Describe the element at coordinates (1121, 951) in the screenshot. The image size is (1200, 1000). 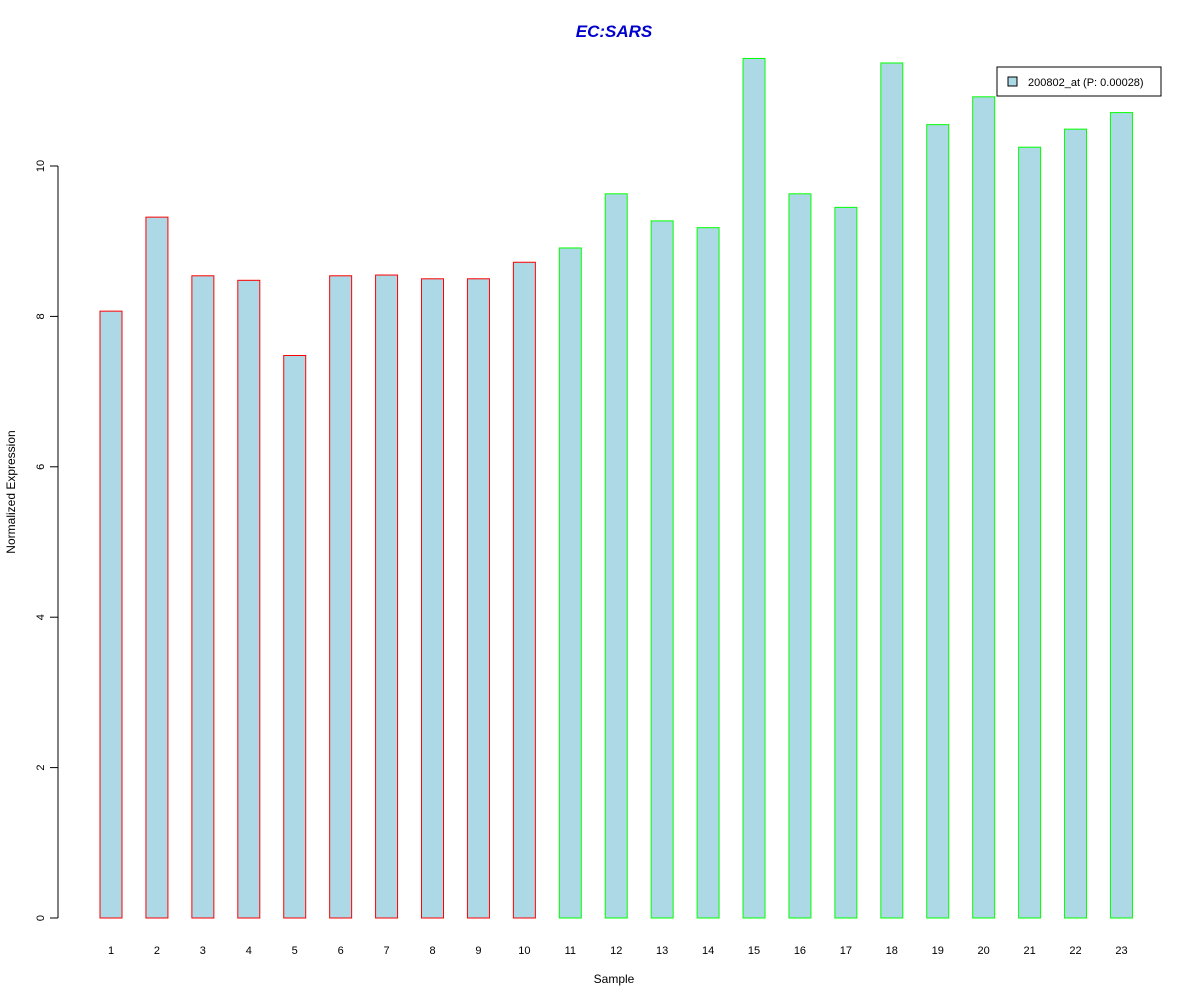
I see `x-tick-label: 23` at that location.